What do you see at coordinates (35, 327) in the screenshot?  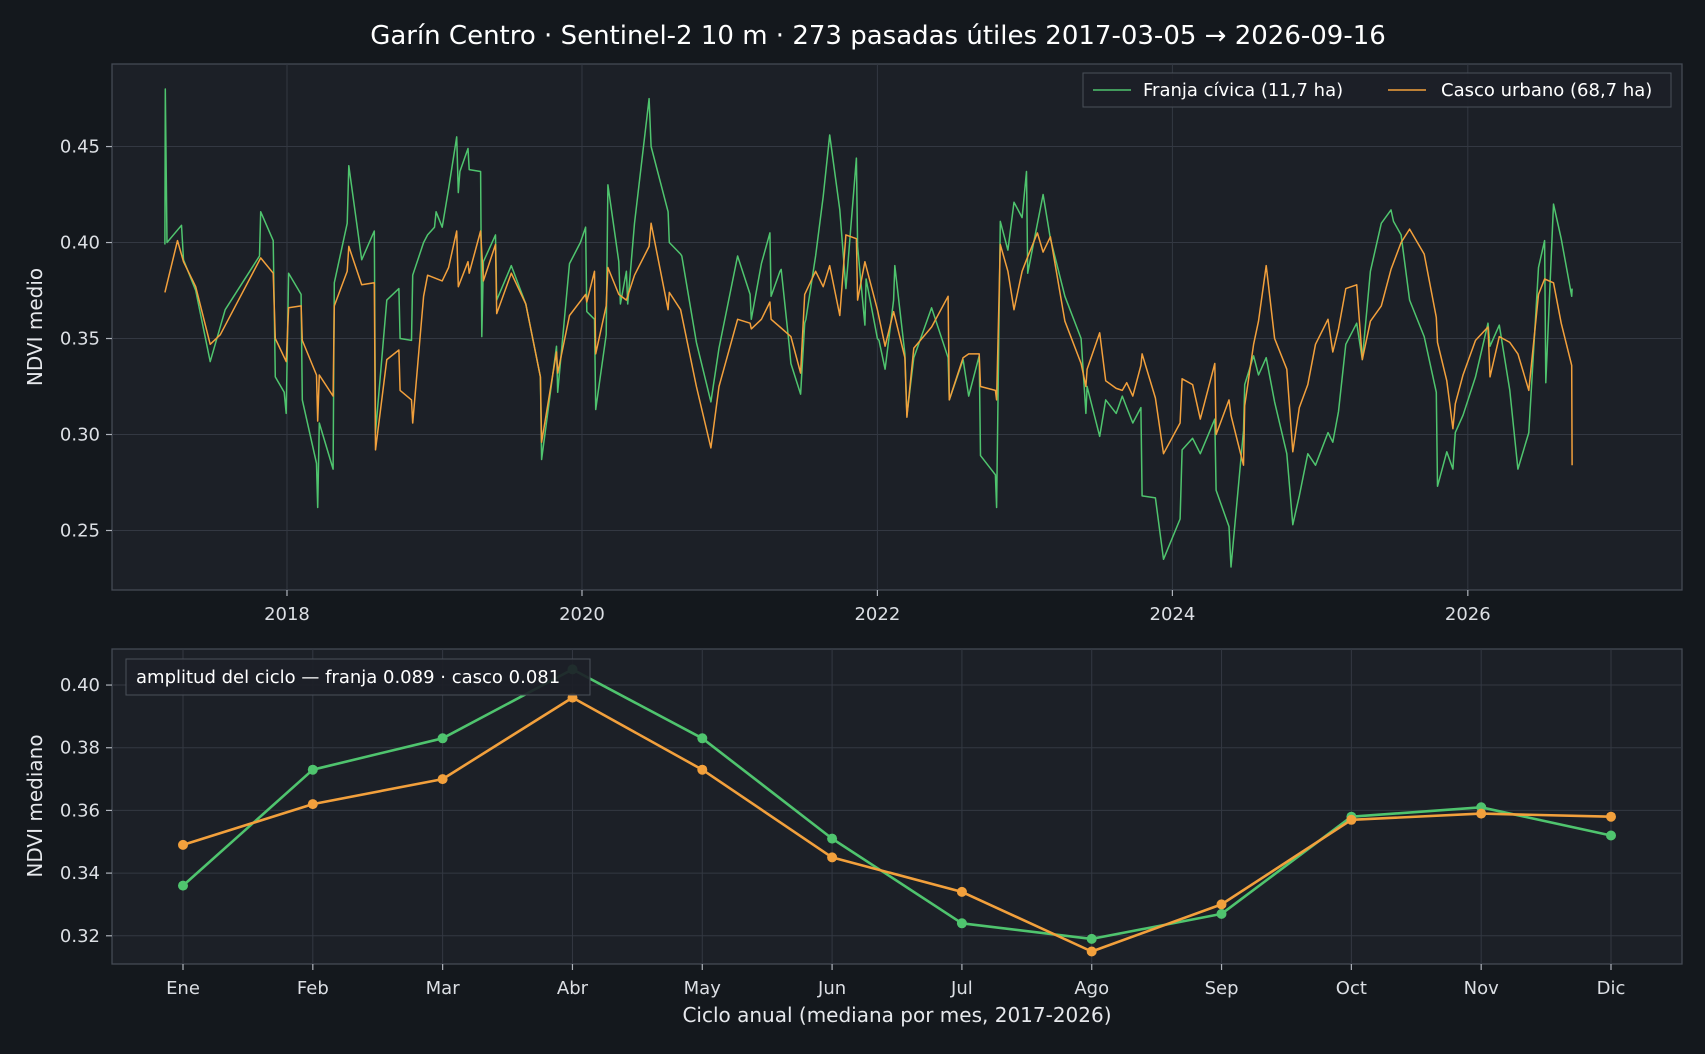 I see `timeseries-y-label: NDVI medio` at bounding box center [35, 327].